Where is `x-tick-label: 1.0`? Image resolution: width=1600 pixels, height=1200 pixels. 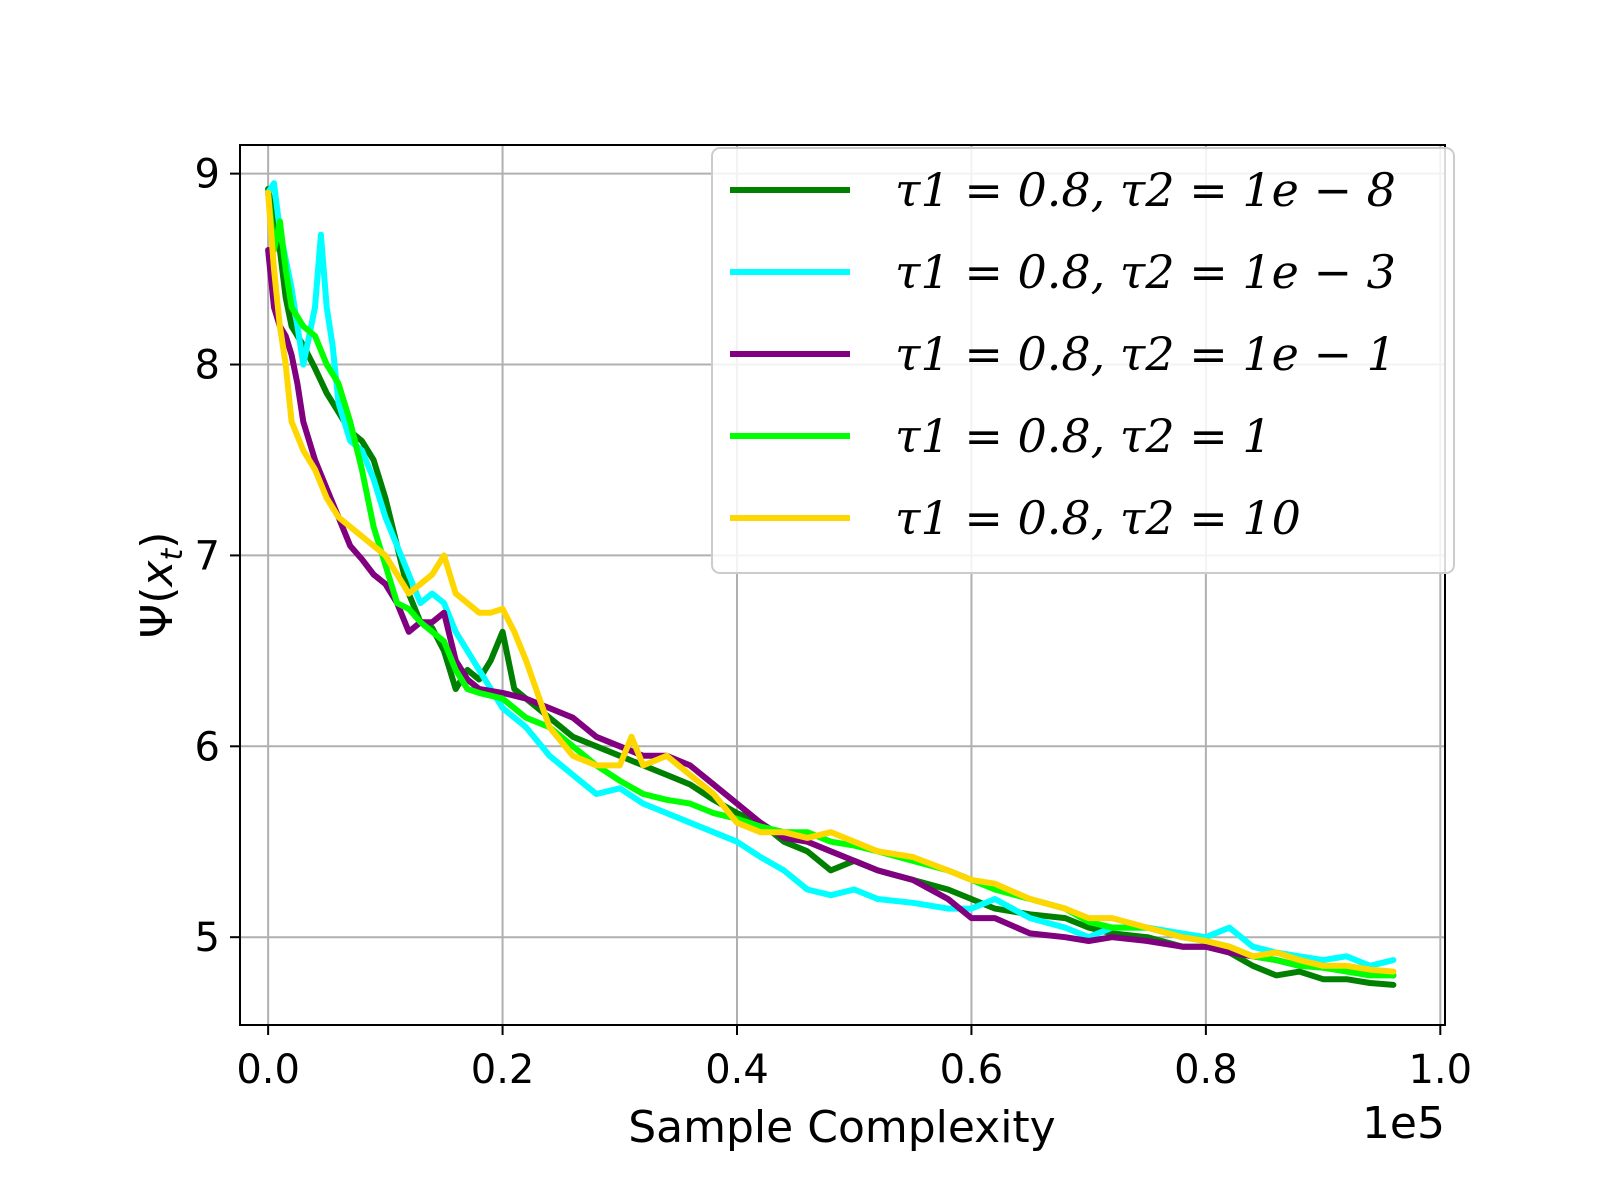
x-tick-label: 1.0 is located at coordinates (1440, 1070).